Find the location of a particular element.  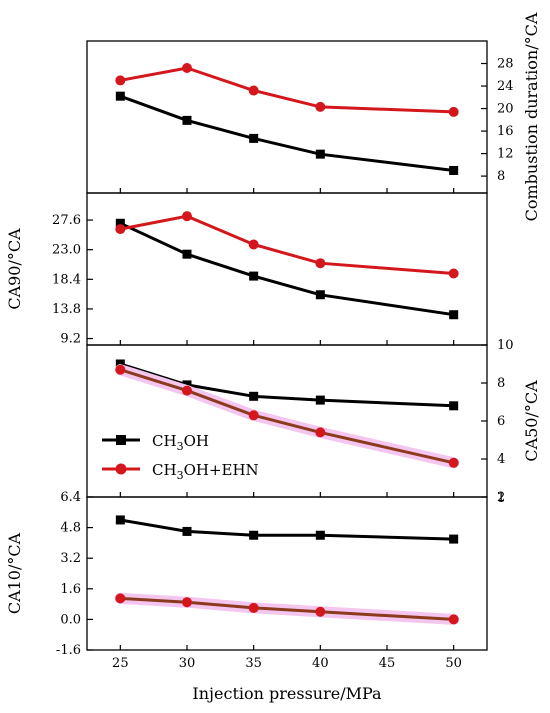

y-axis-title: CA90/°CA is located at coordinates (14, 269).